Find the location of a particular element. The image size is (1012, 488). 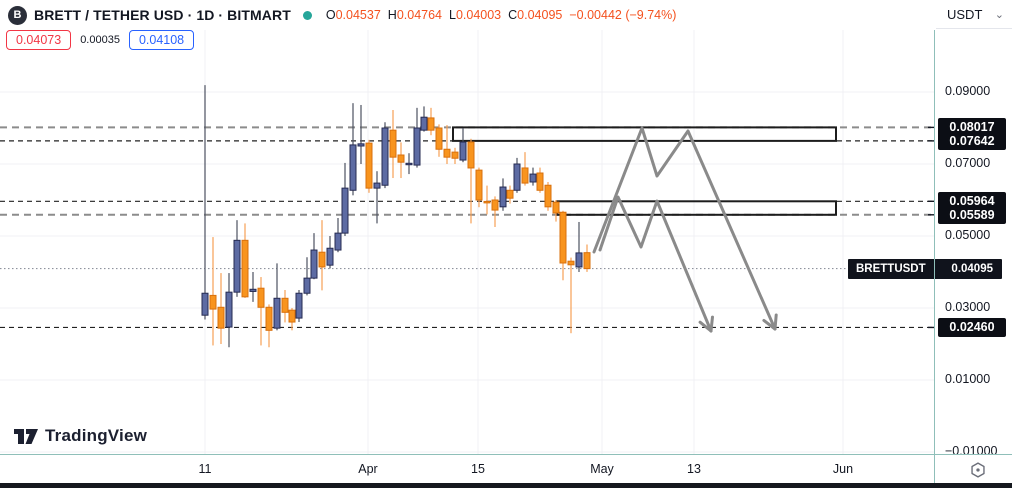

open-label: O is located at coordinates (330, 15).